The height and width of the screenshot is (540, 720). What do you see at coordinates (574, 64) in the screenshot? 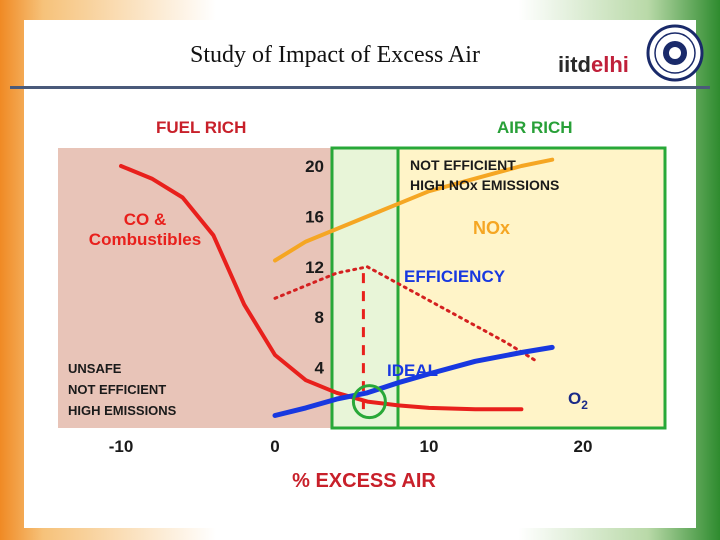
I see `brand-part-1: iitd` at bounding box center [574, 64].